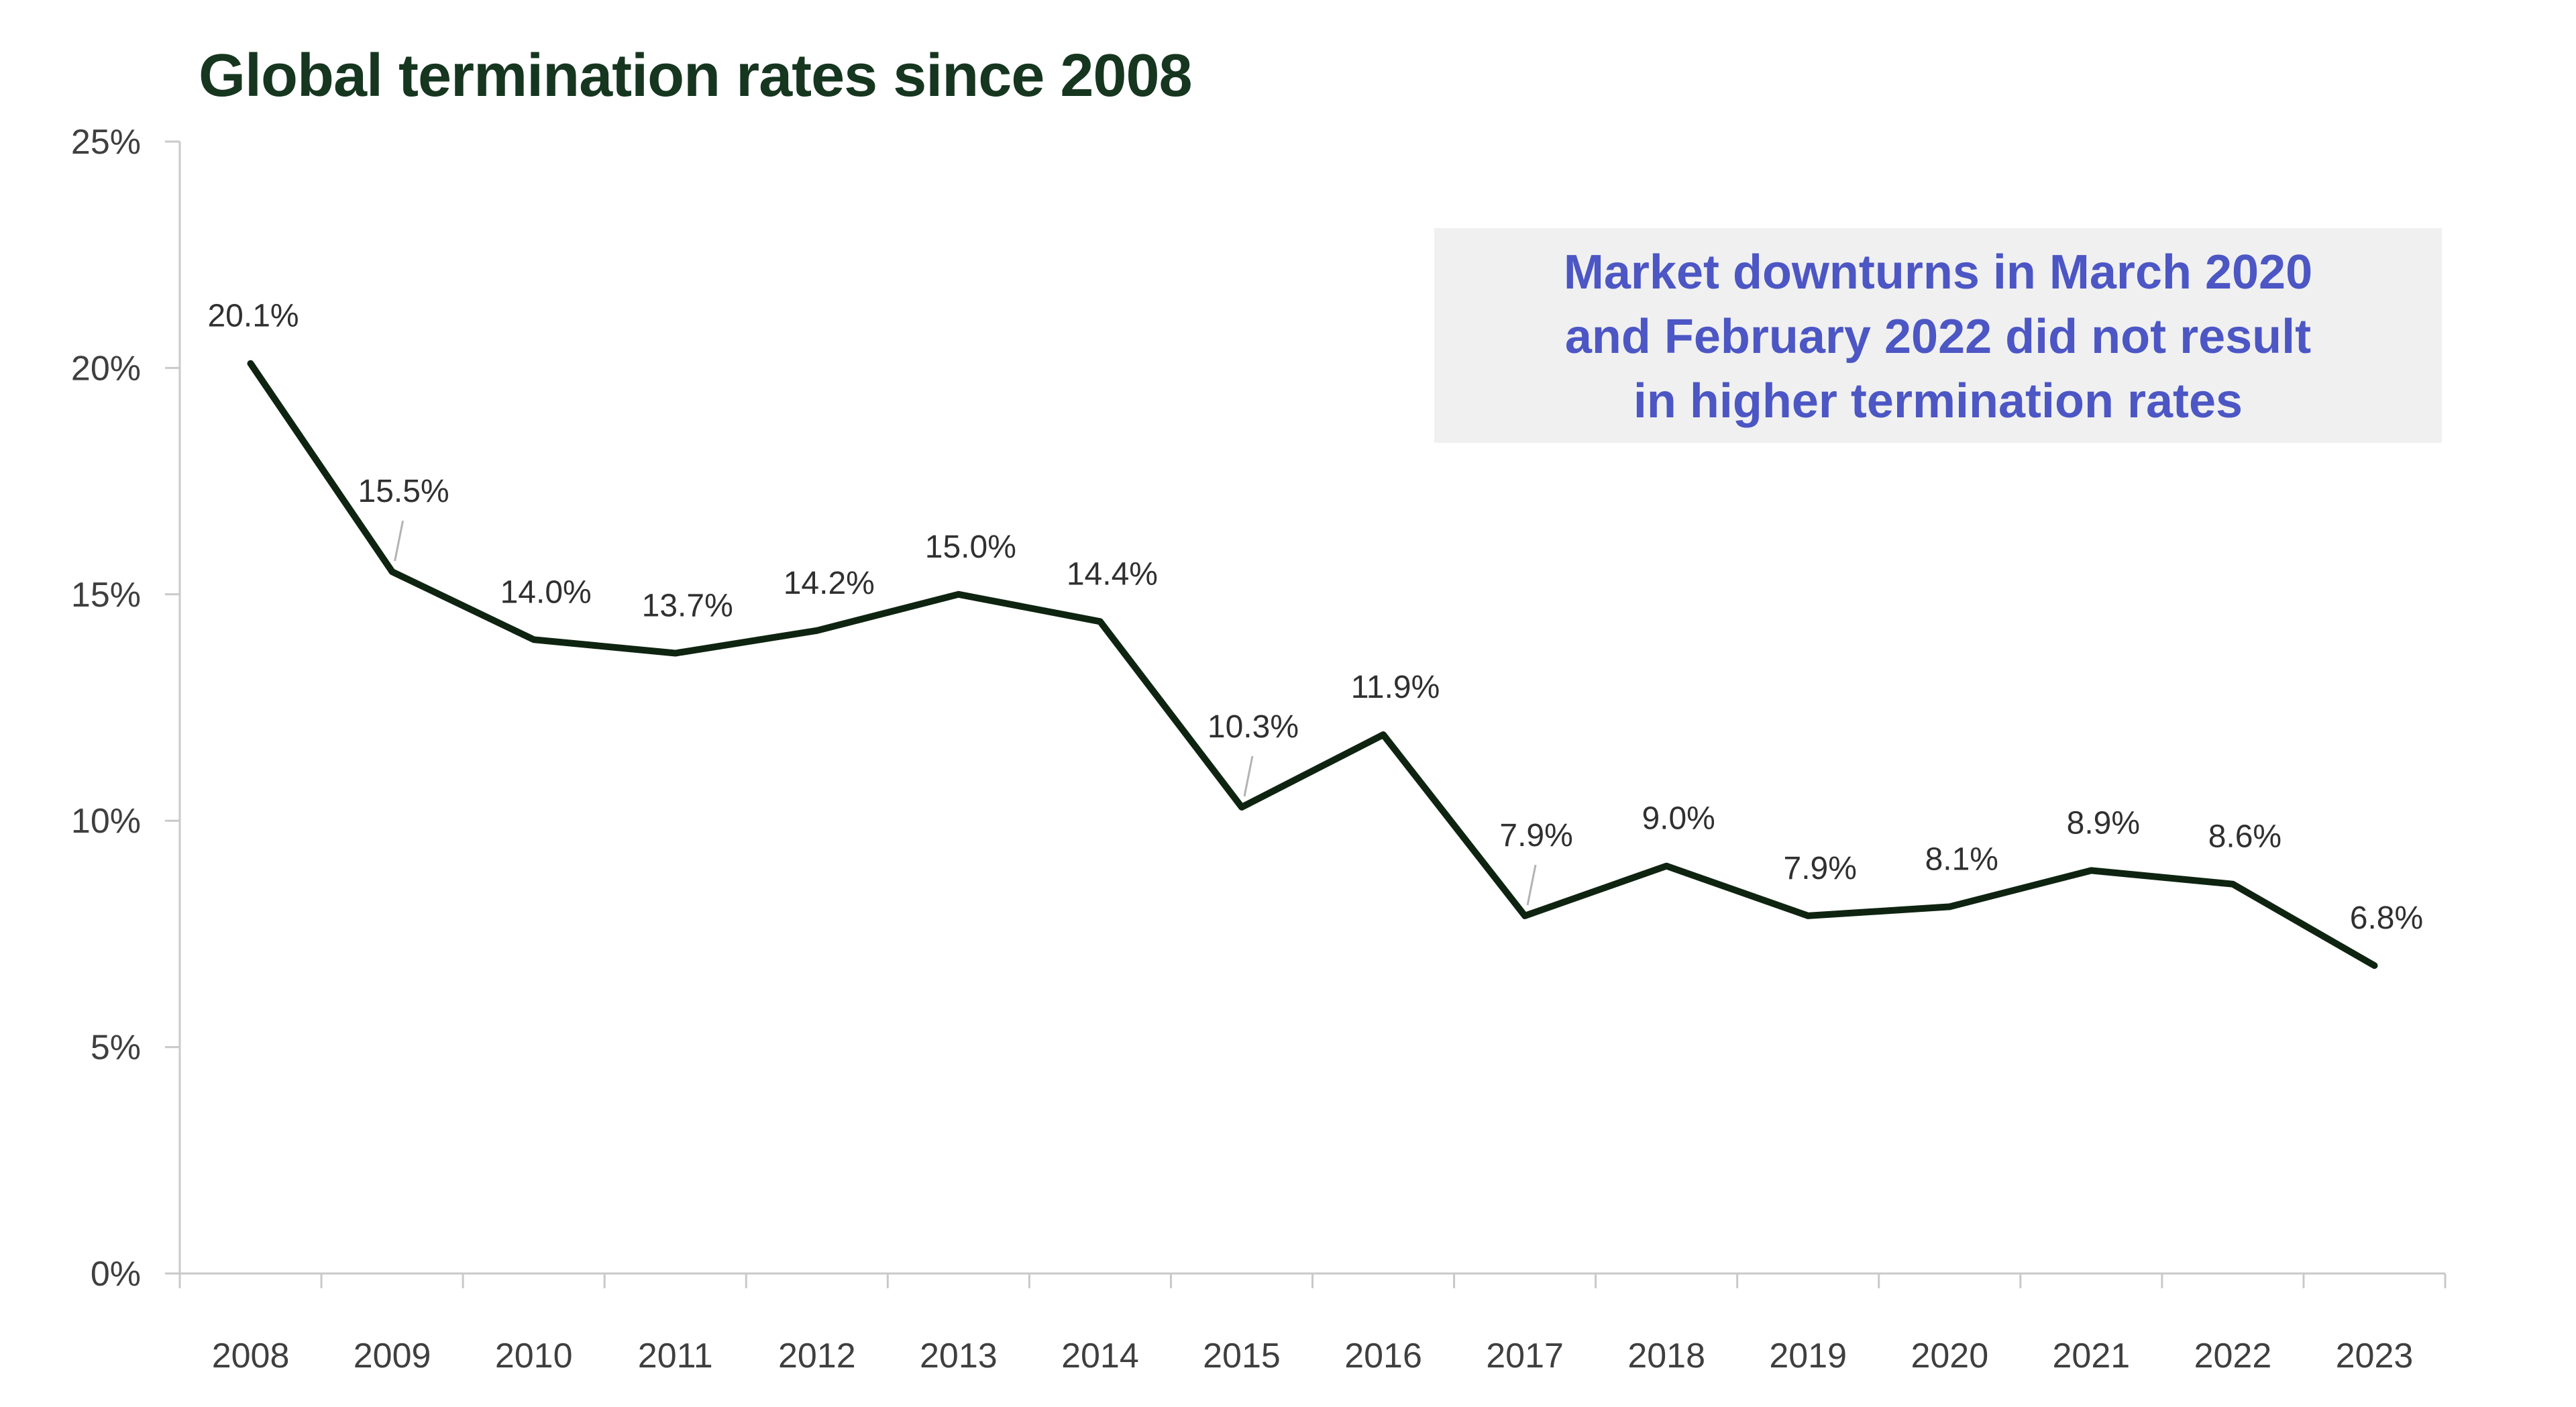 This screenshot has height=1407, width=2576. What do you see at coordinates (1949, 1356) in the screenshot?
I see `x-tick-label: 2020` at bounding box center [1949, 1356].